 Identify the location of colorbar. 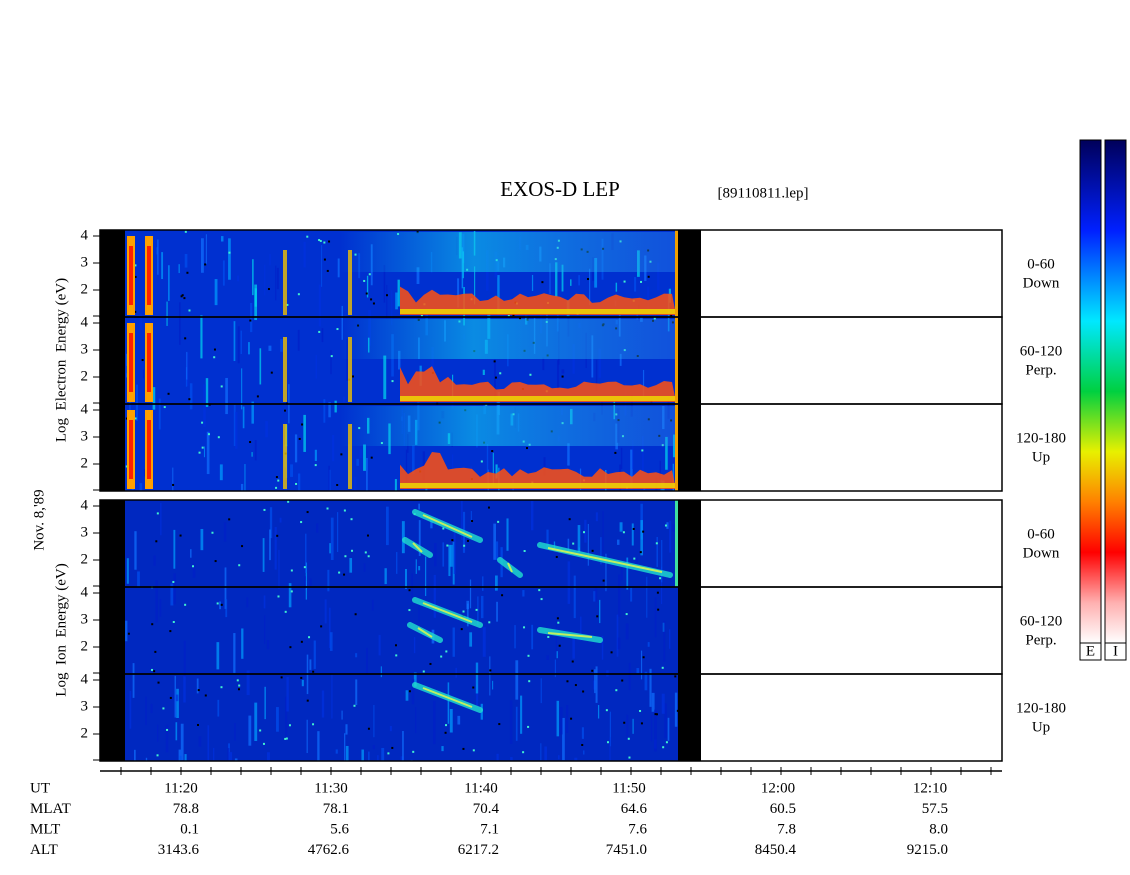
(1115, 391).